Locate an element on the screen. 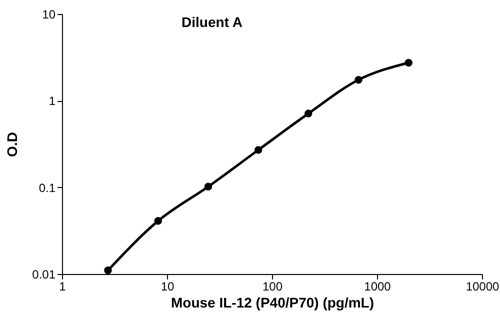 The height and width of the screenshot is (322, 500). chart-title: Diluent A is located at coordinates (212, 22).